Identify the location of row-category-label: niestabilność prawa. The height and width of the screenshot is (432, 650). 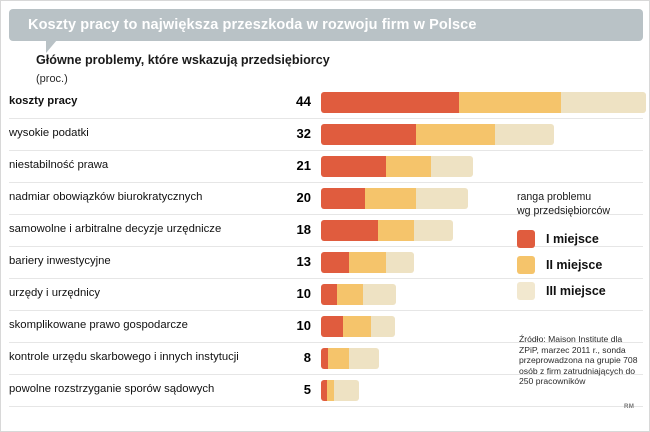
(59, 165).